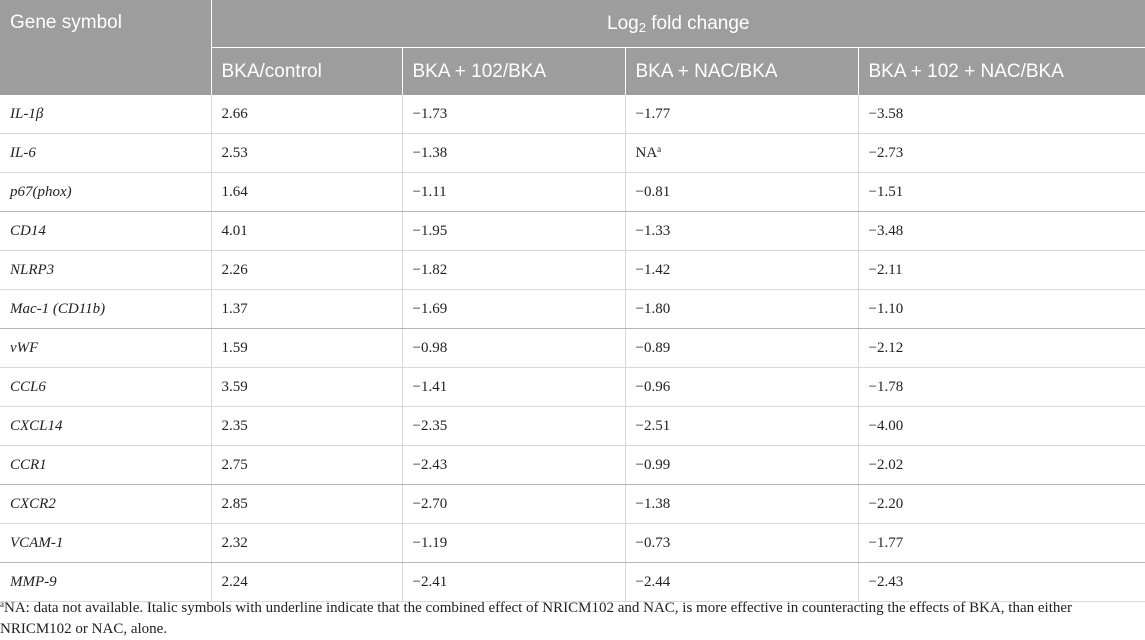 Image resolution: width=1145 pixels, height=640 pixels. Describe the element at coordinates (886, 581) in the screenshot. I see `bka-102-nac-cell-value: −2.43` at that location.